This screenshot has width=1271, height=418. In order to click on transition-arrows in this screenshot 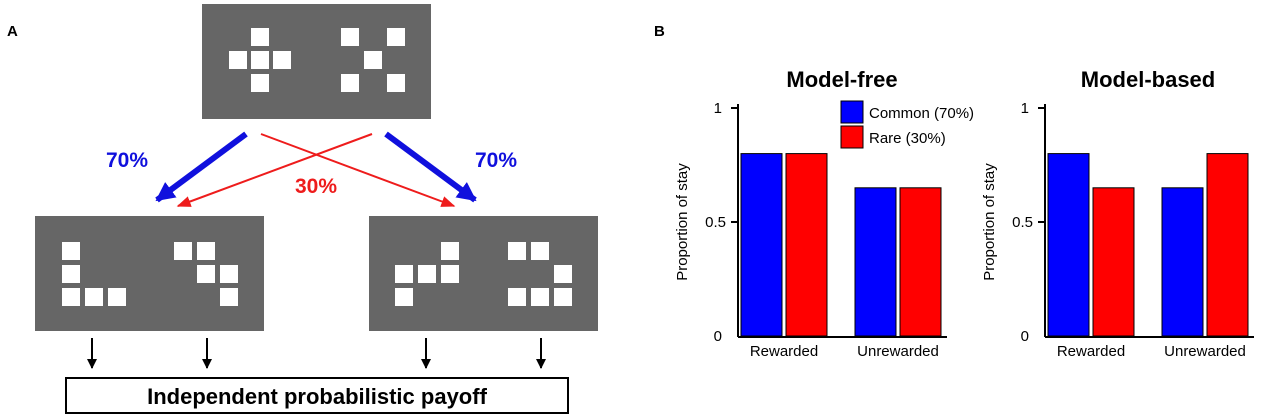, I will do `click(316, 169)`.